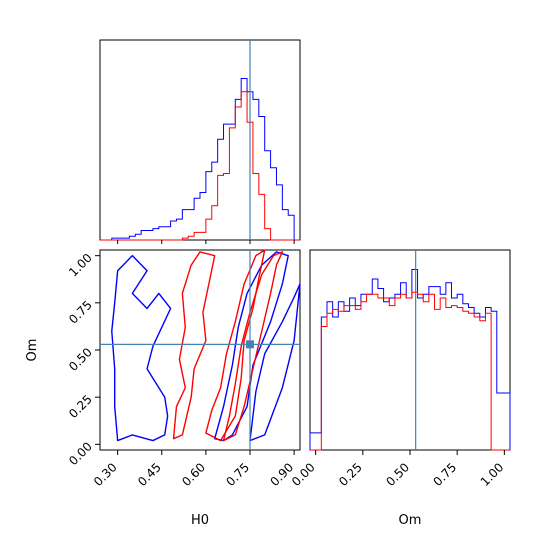  Describe the element at coordinates (237, 474) in the screenshot. I see `x-tick-label-h0: 0.75` at that location.